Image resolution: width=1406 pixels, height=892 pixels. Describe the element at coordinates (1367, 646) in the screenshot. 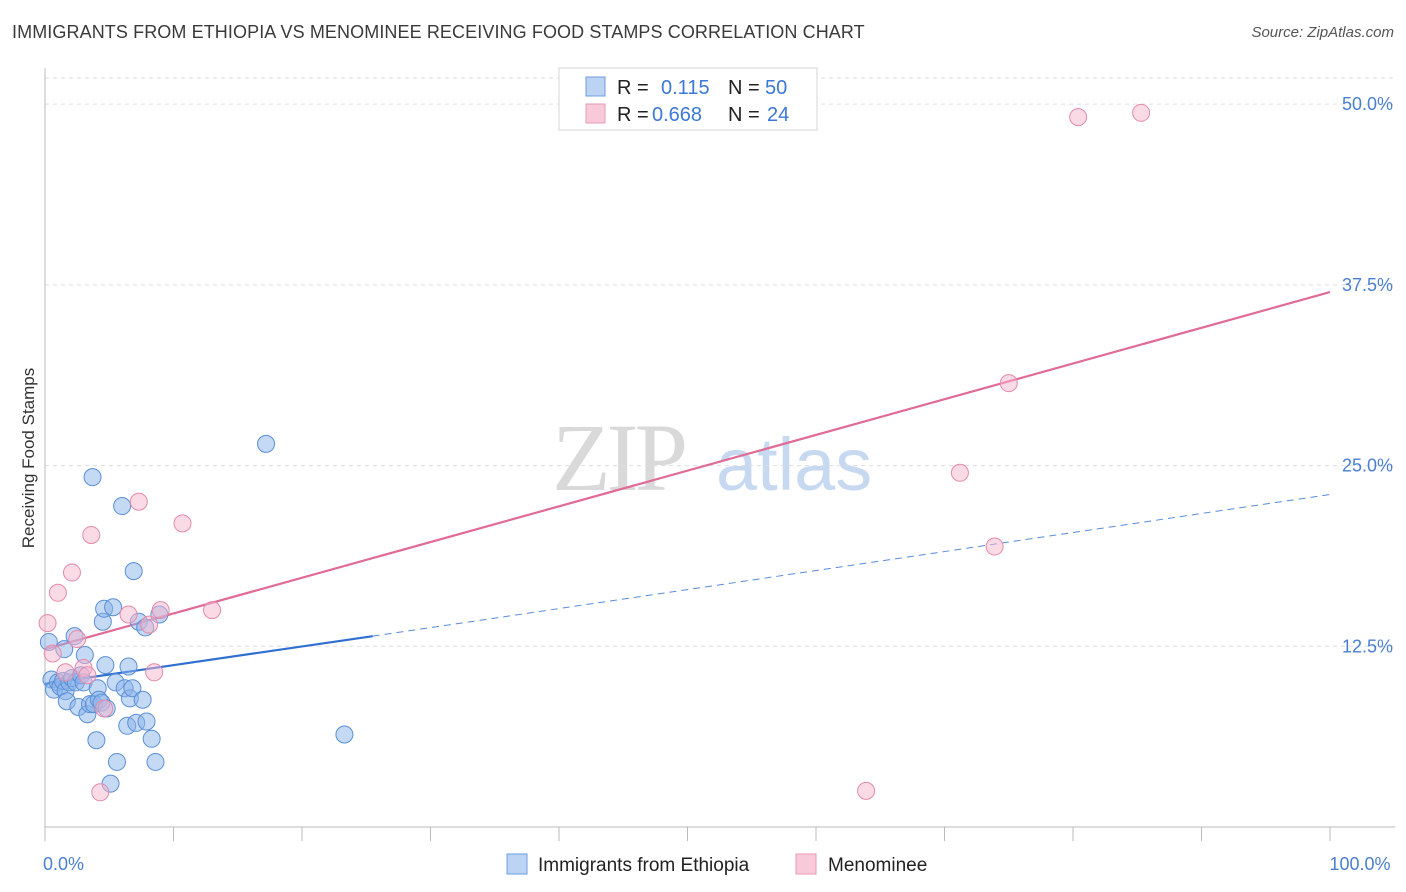

I see `y-tick-label: 12.5%` at that location.